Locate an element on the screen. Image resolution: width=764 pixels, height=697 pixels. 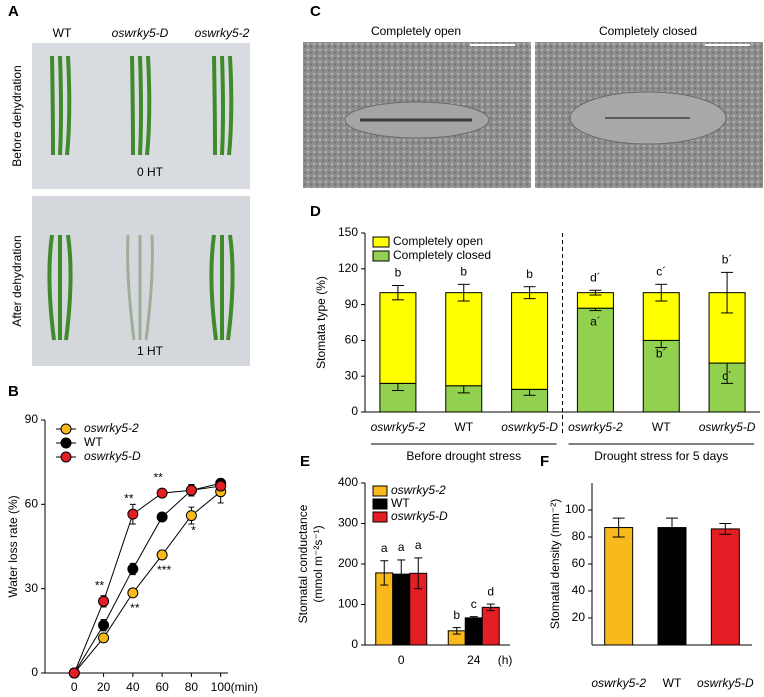
x-tick-label: 20 is located at coordinates (104, 687).